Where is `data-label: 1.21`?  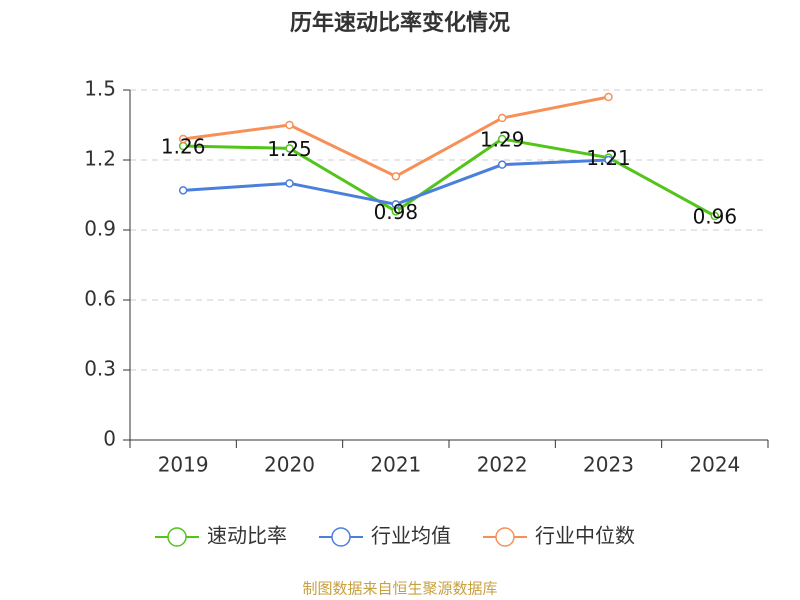
data-label: 1.21 is located at coordinates (608, 158).